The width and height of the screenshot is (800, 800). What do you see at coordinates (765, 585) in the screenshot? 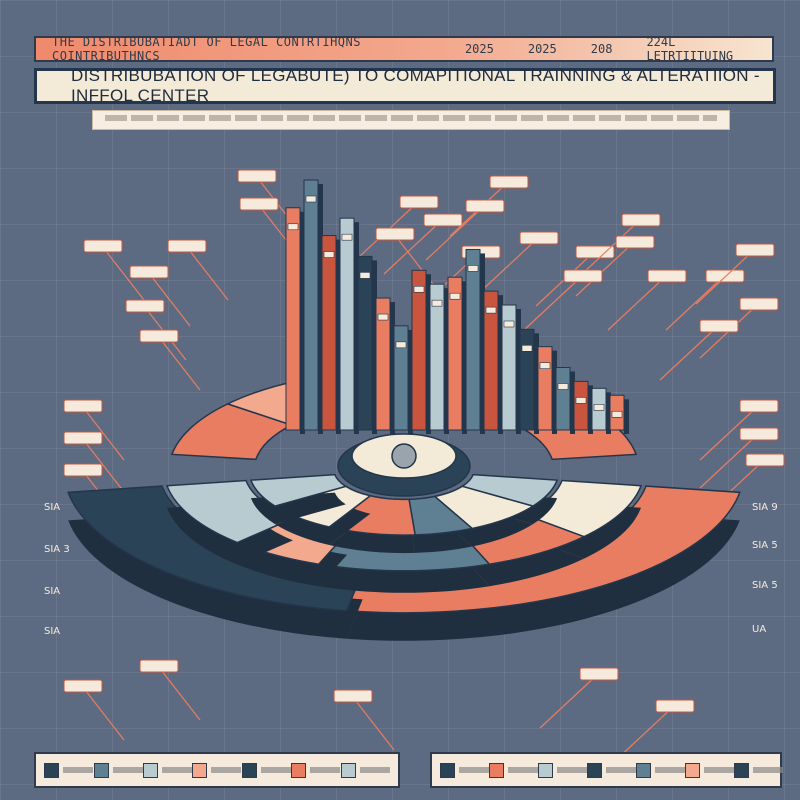
I see `right-side-label: SIA 5` at bounding box center [765, 585].